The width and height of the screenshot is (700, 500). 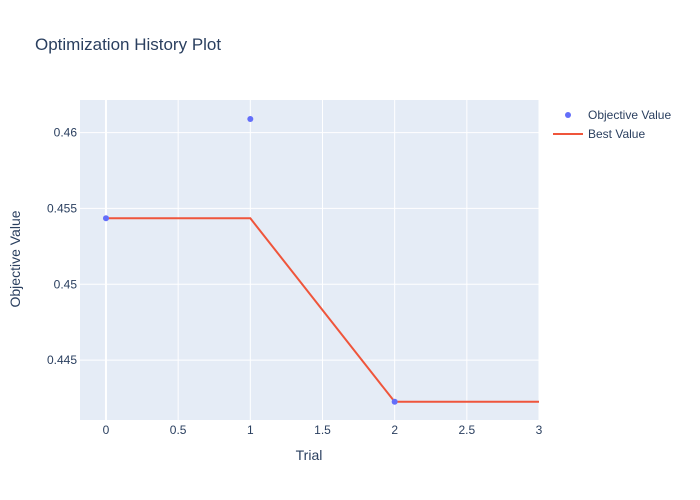 I want to click on x-tick-label: 2, so click(x=394, y=430).